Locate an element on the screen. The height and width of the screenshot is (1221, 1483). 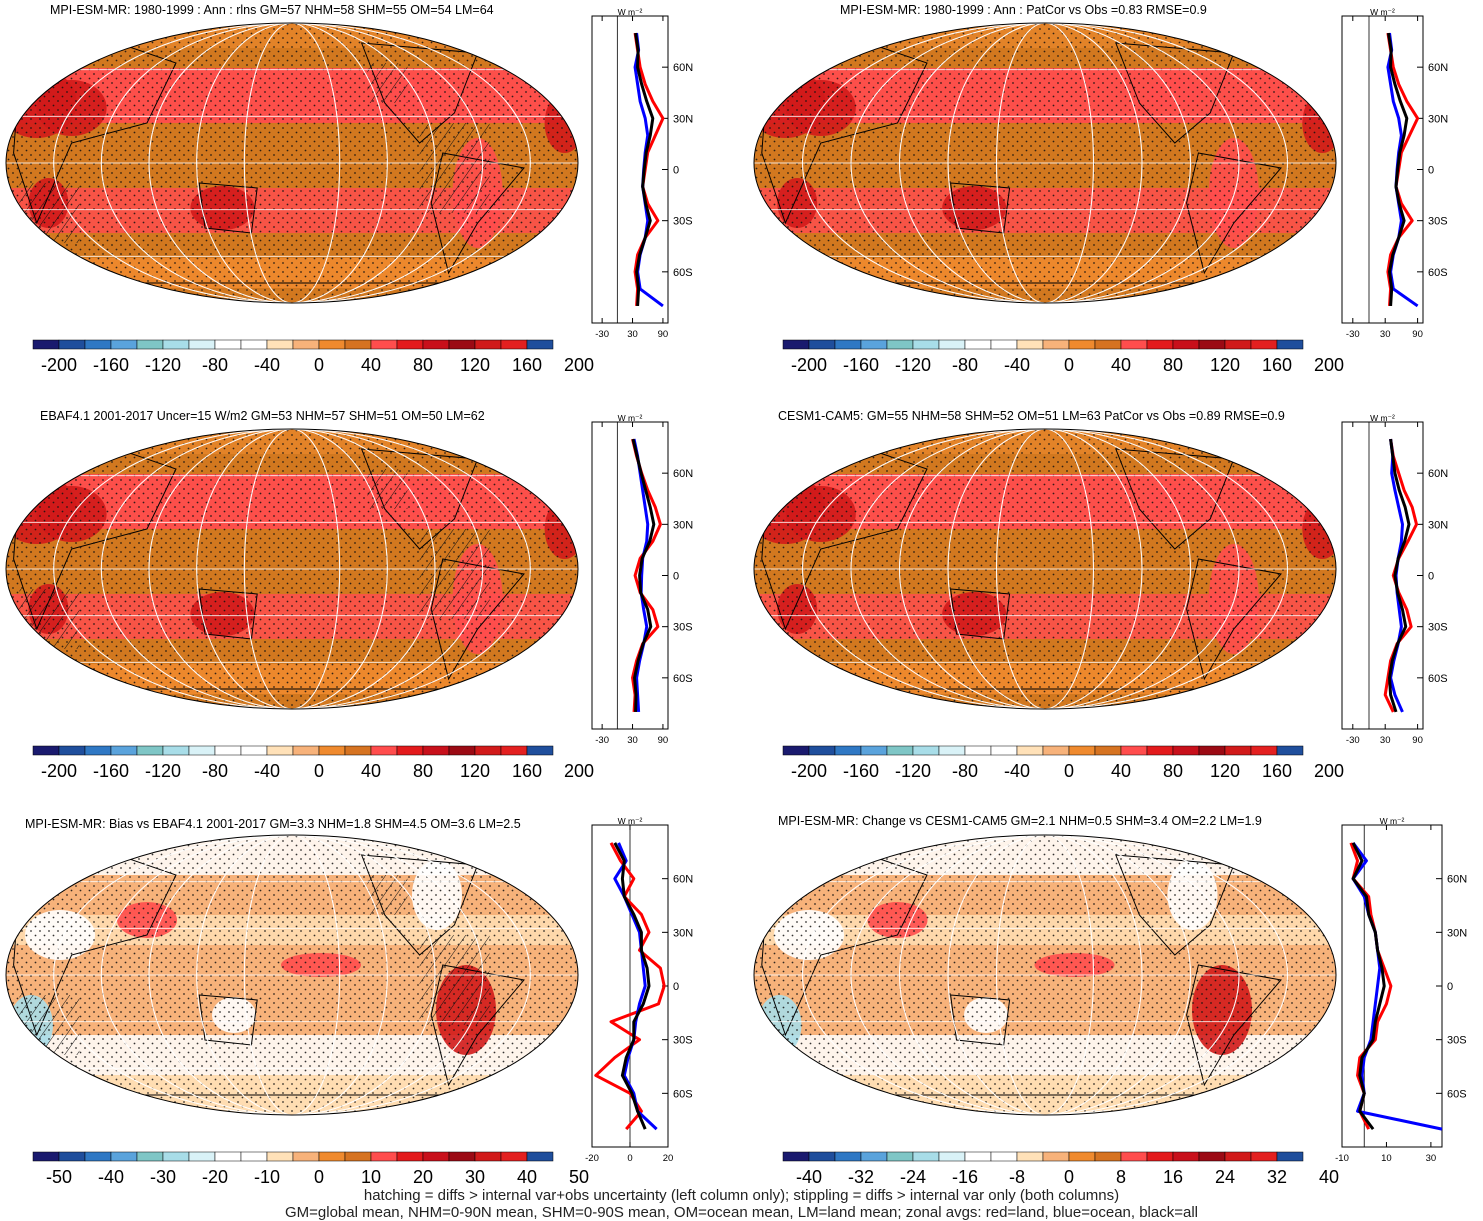
stippling is located at coordinates (292, 975).